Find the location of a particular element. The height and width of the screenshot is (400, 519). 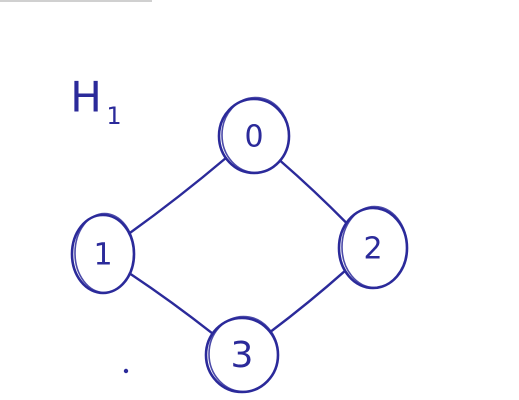

node-2: 2 is located at coordinates (373, 247).